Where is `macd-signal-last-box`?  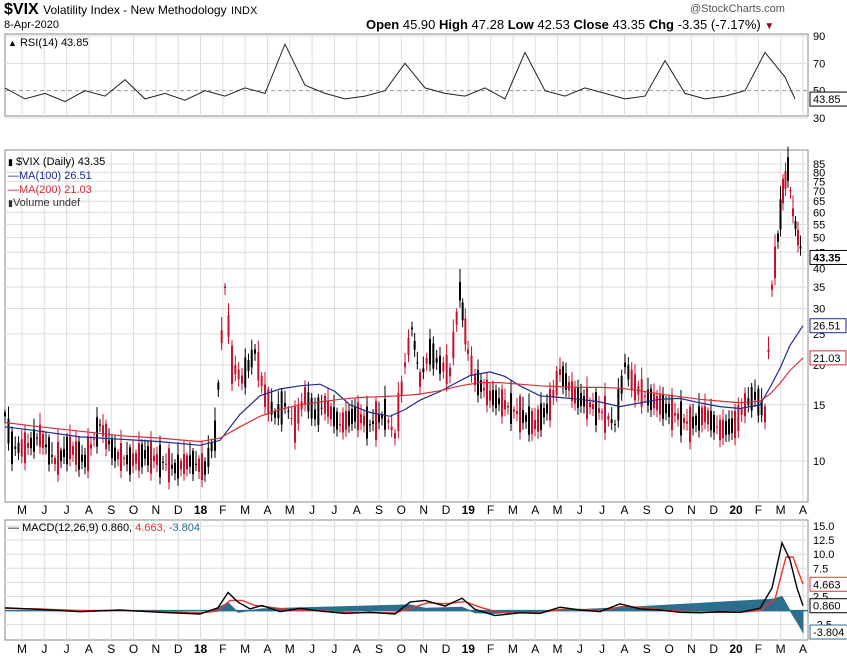
macd-signal-last-box is located at coordinates (828, 584).